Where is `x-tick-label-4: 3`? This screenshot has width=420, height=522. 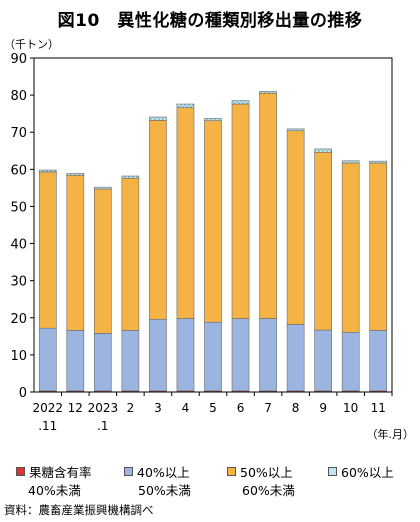
x-tick-label-4: 3 is located at coordinates (158, 408).